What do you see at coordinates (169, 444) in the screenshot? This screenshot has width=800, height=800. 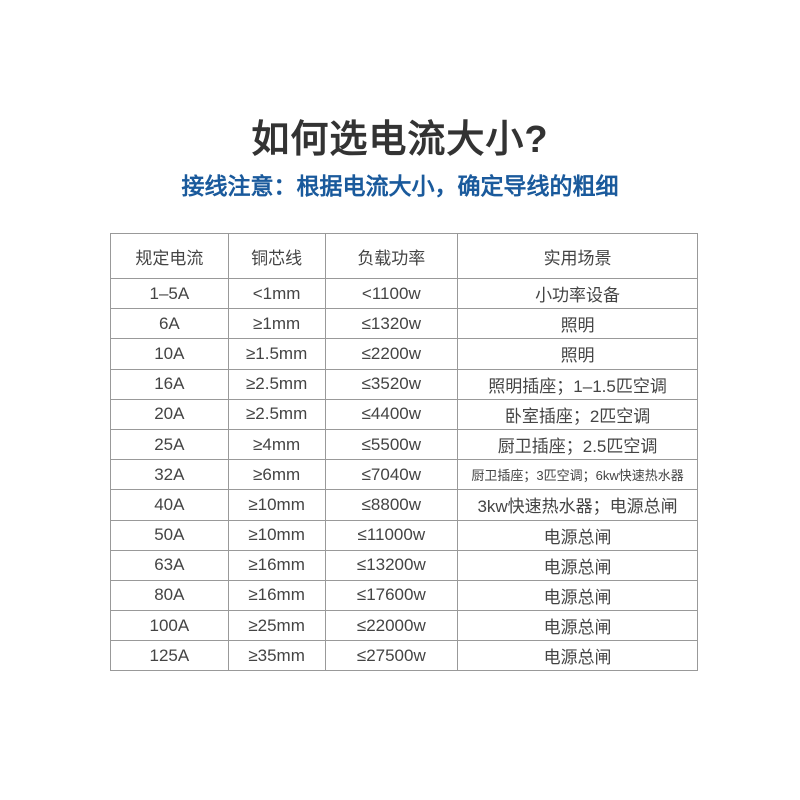 I see `rated-current-cell: 25A` at bounding box center [169, 444].